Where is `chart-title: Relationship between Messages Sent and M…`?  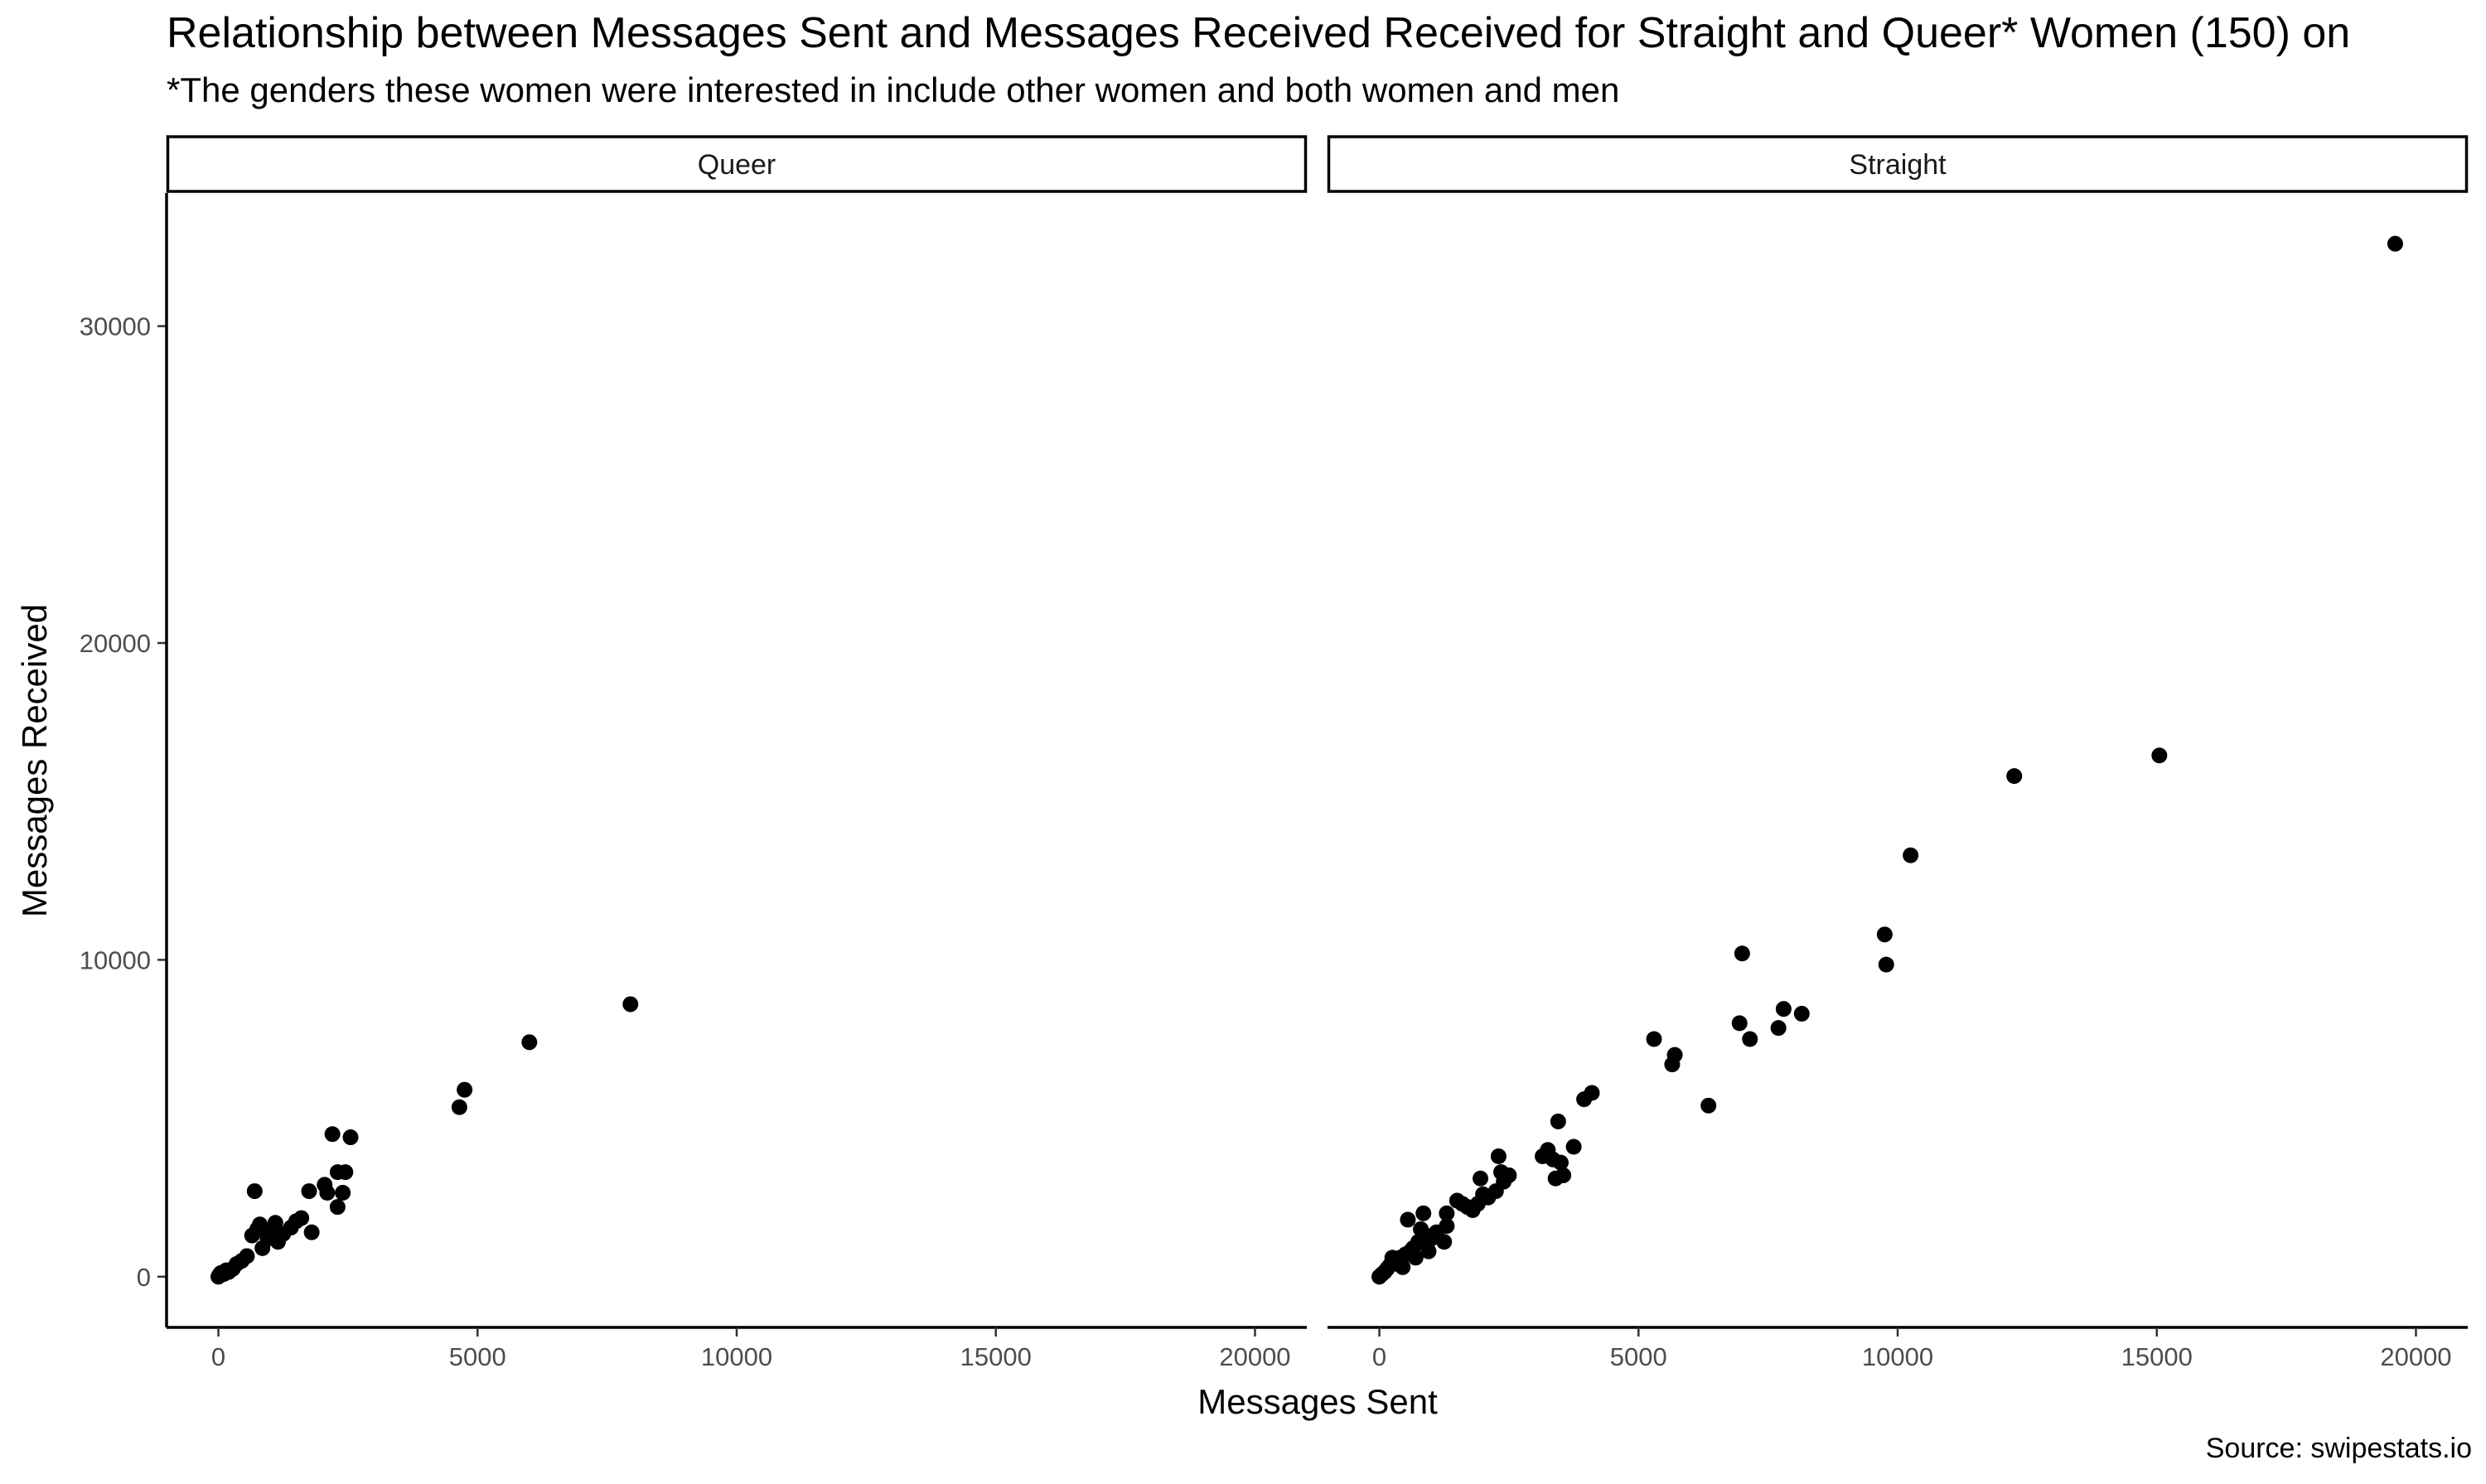
chart-title: Relationship between Messages Sent and M… is located at coordinates (1259, 33).